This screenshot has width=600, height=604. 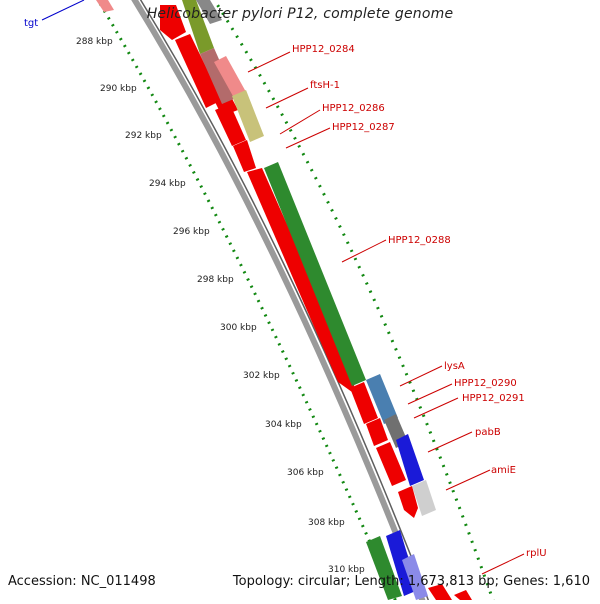 I want to click on gene-label: HPP12_0290, so click(x=485, y=383).